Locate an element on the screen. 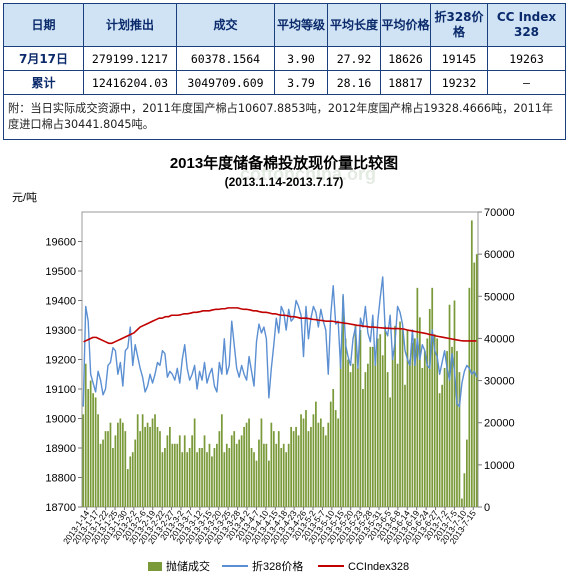 This screenshot has height=585, width=568. cell-price-328: 19232 is located at coordinates (459, 82).